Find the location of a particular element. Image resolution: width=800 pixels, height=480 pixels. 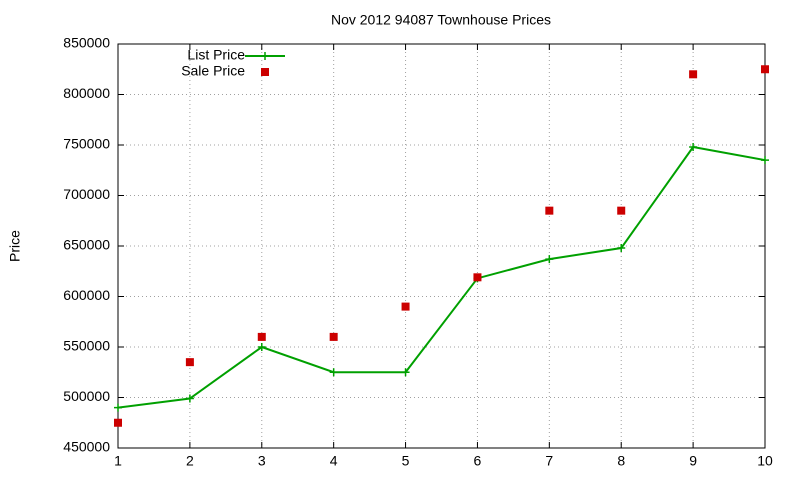

y-tick-label: 650000 is located at coordinates (86, 245).